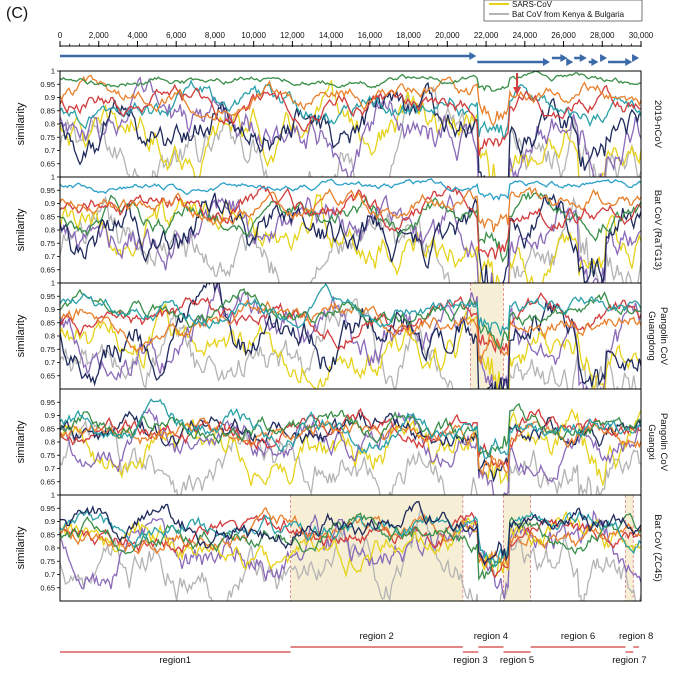  I want to click on genome-axis-tick-label: 8,000, so click(215, 35).